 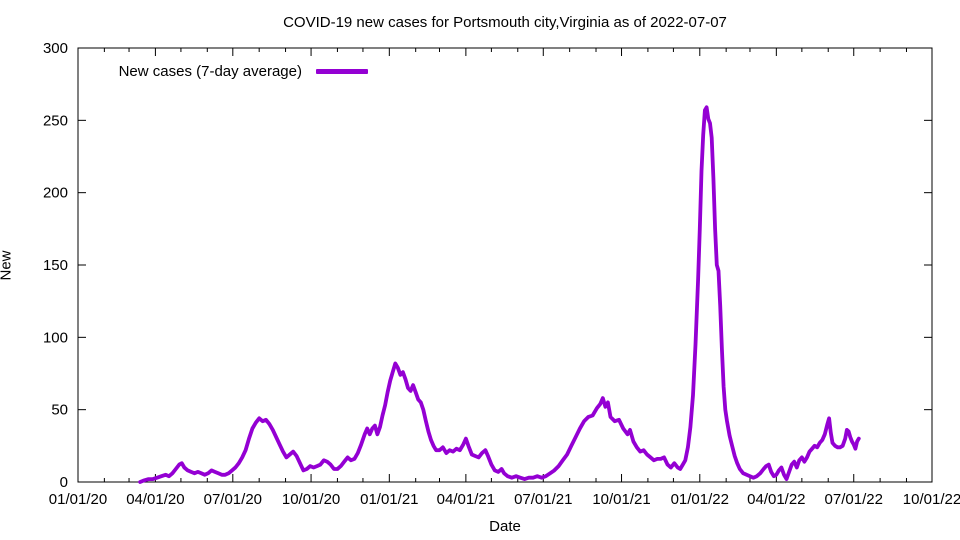 I want to click on x-tick-label: 07/01/20, so click(x=233, y=499).